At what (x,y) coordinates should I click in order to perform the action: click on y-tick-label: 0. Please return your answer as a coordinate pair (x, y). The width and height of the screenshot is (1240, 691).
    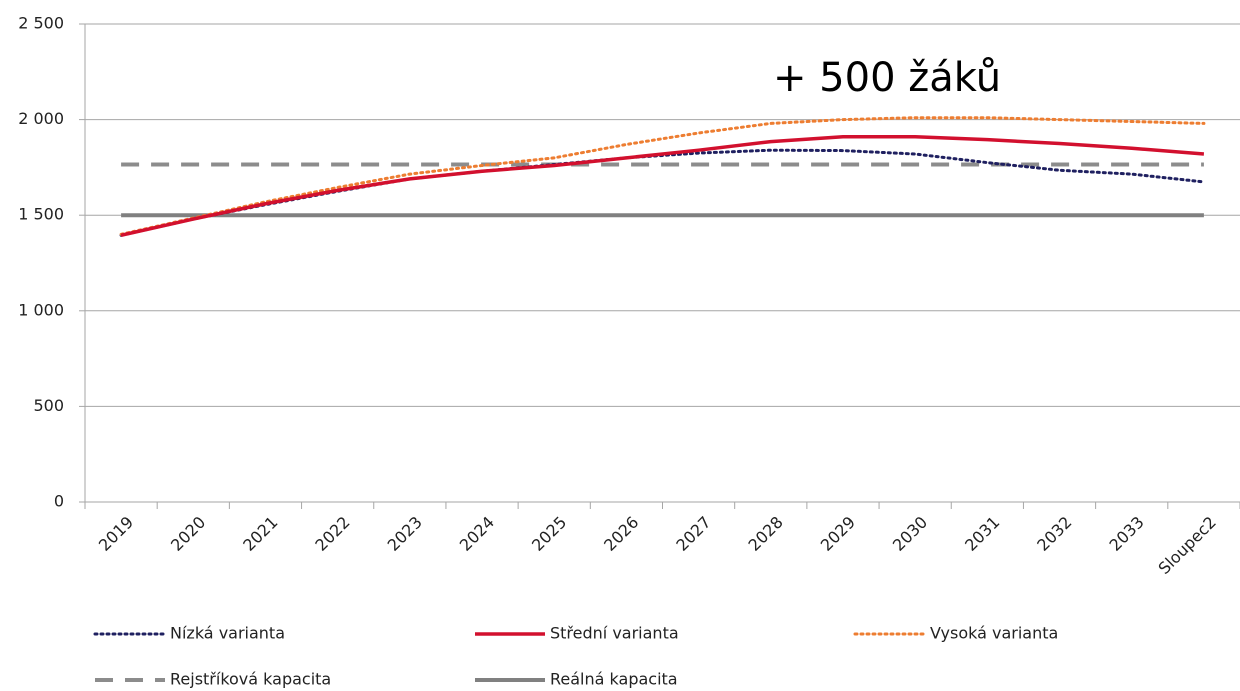
    Looking at the image, I should click on (59, 501).